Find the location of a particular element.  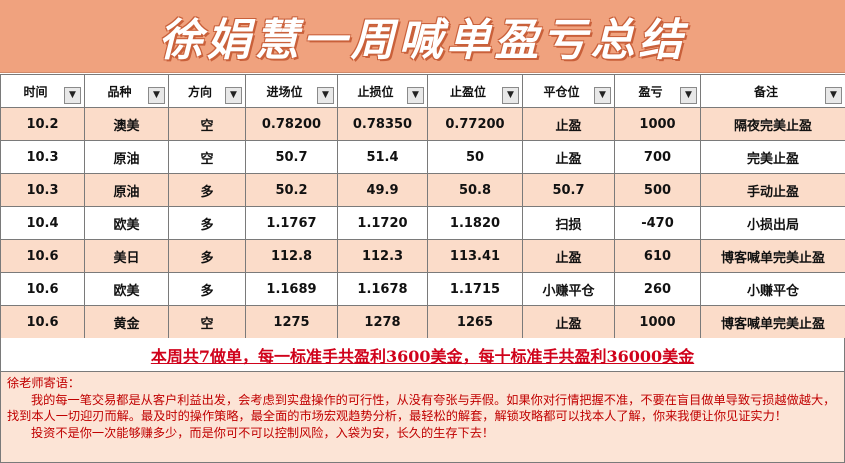

cell-entry: 0.78200 is located at coordinates (291, 124).